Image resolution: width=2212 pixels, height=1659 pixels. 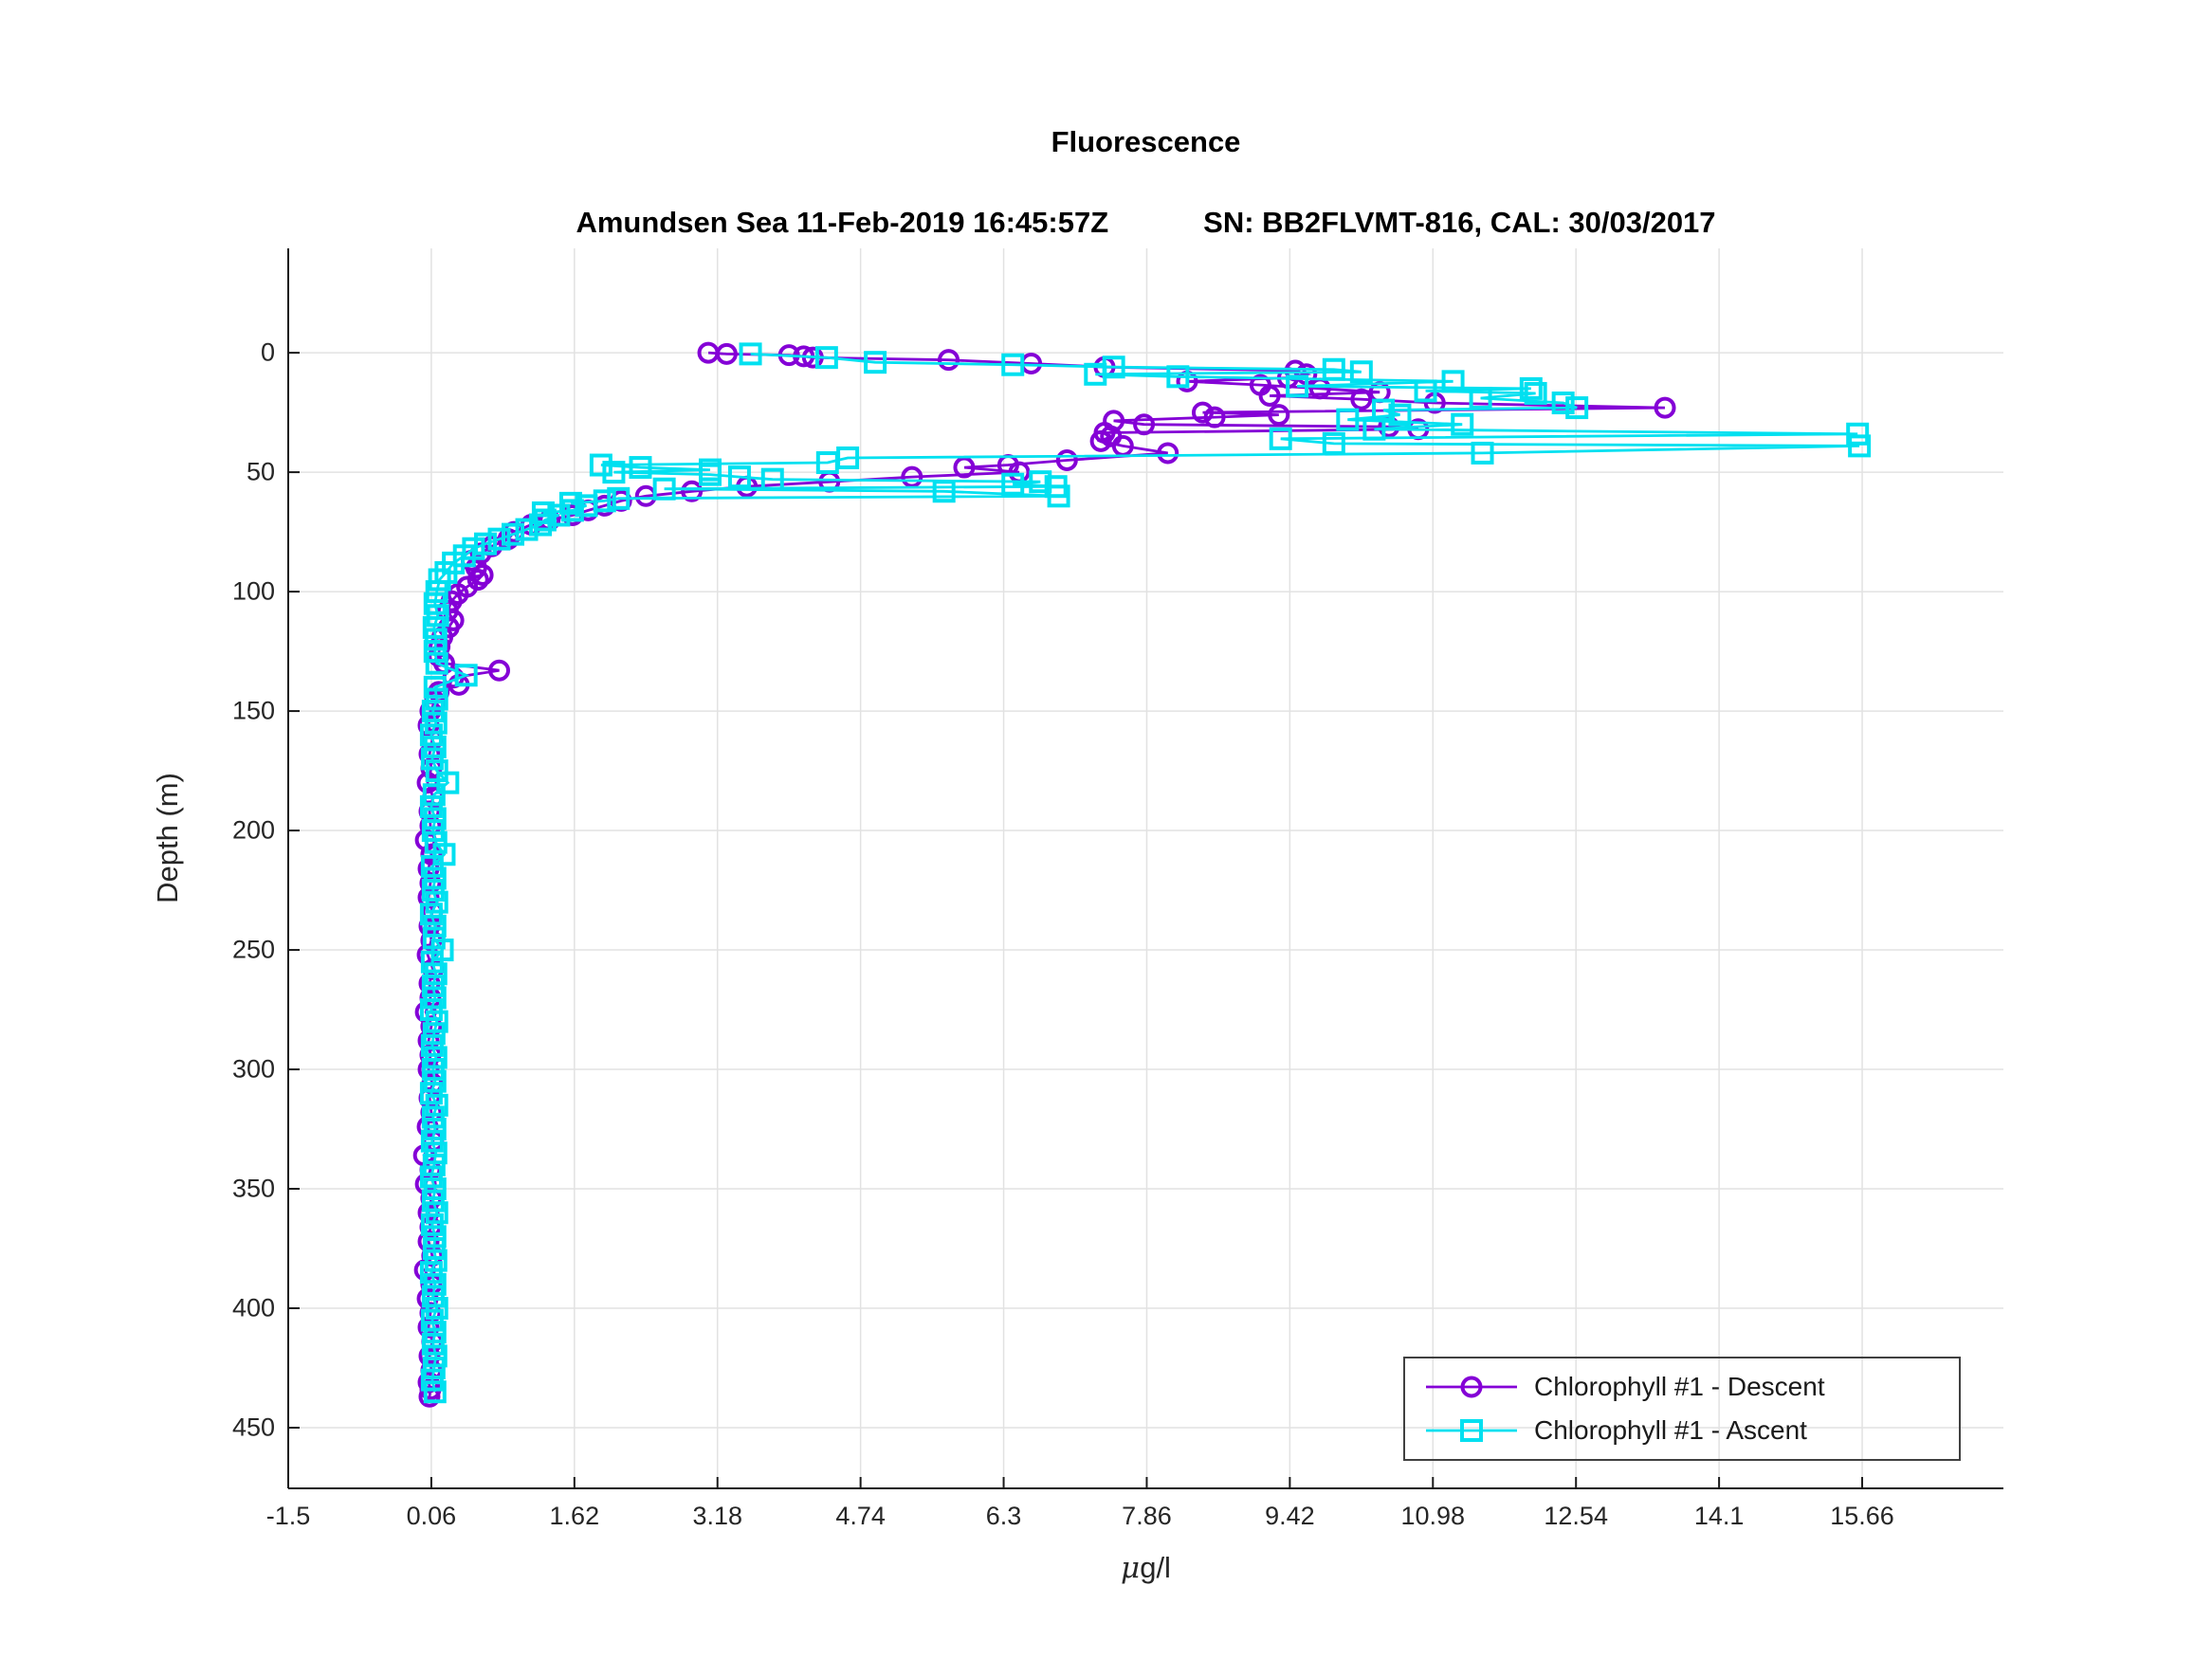 I want to click on legend-entry: Chlorophyll #1 - Ascent, so click(x=1682, y=1430).